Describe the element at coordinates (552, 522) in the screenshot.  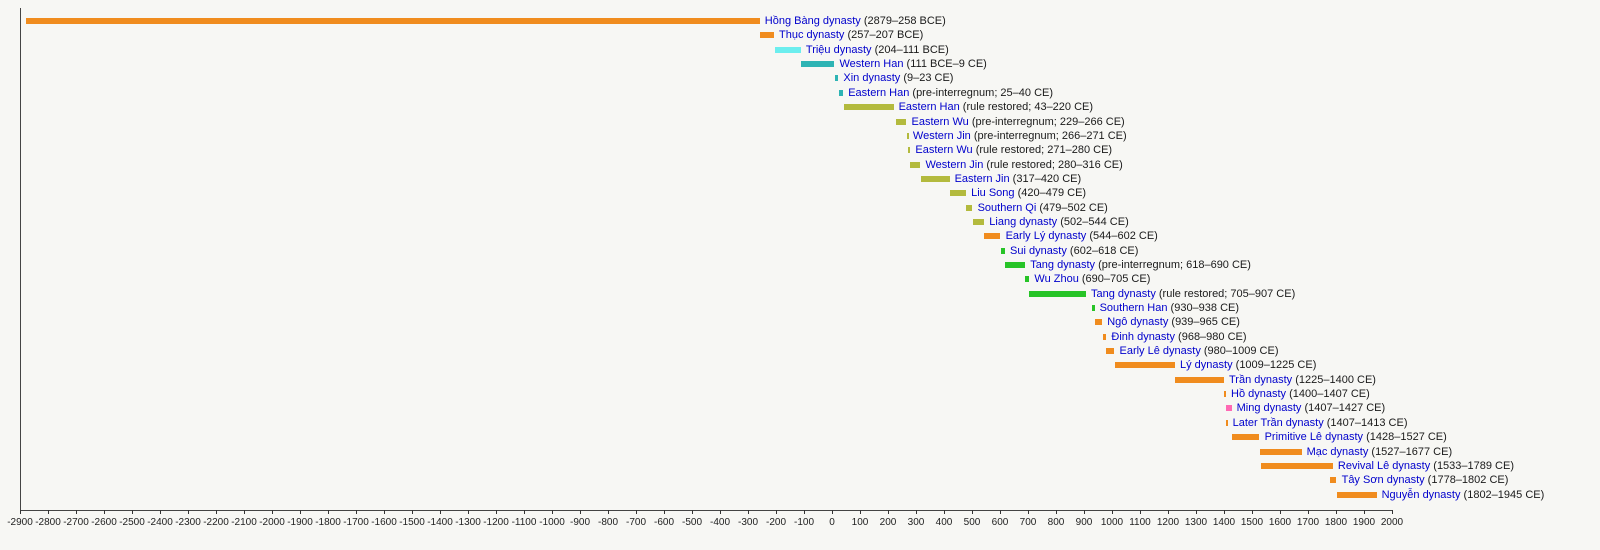
I see `x-axis-tick-label: -1000` at that location.